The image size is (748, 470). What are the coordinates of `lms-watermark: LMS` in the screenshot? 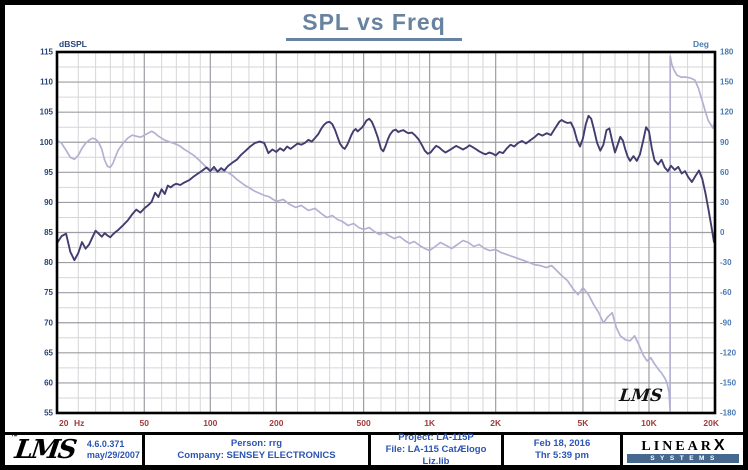 It's located at (640, 396).